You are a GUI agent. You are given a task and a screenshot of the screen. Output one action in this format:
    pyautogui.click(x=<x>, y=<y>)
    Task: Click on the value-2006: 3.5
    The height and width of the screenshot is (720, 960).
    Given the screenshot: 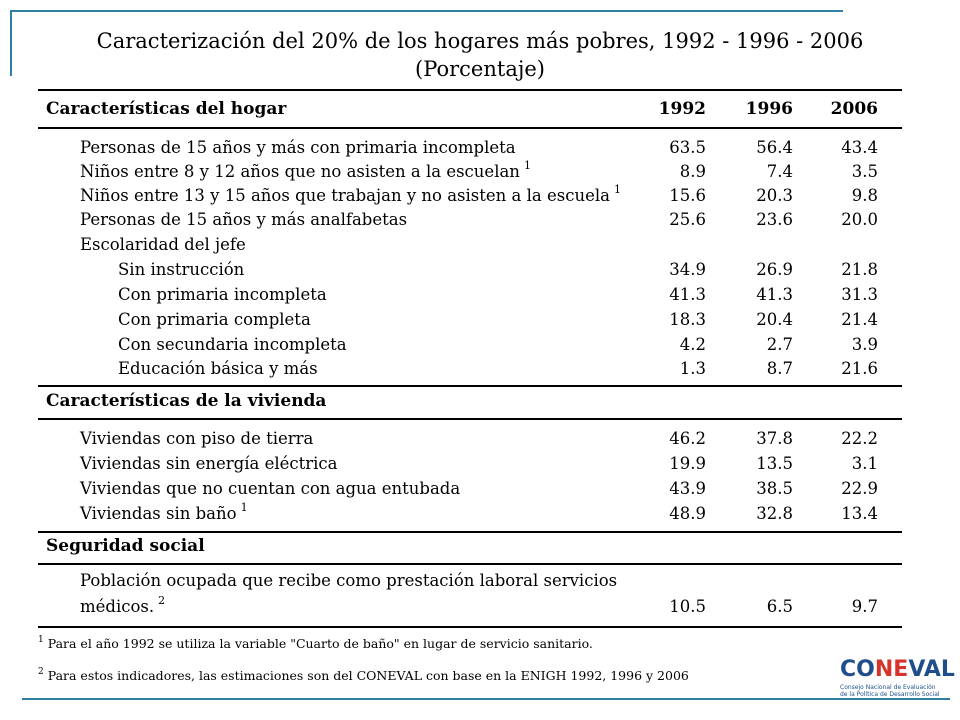 What is the action you would take?
    pyautogui.click(x=864, y=171)
    